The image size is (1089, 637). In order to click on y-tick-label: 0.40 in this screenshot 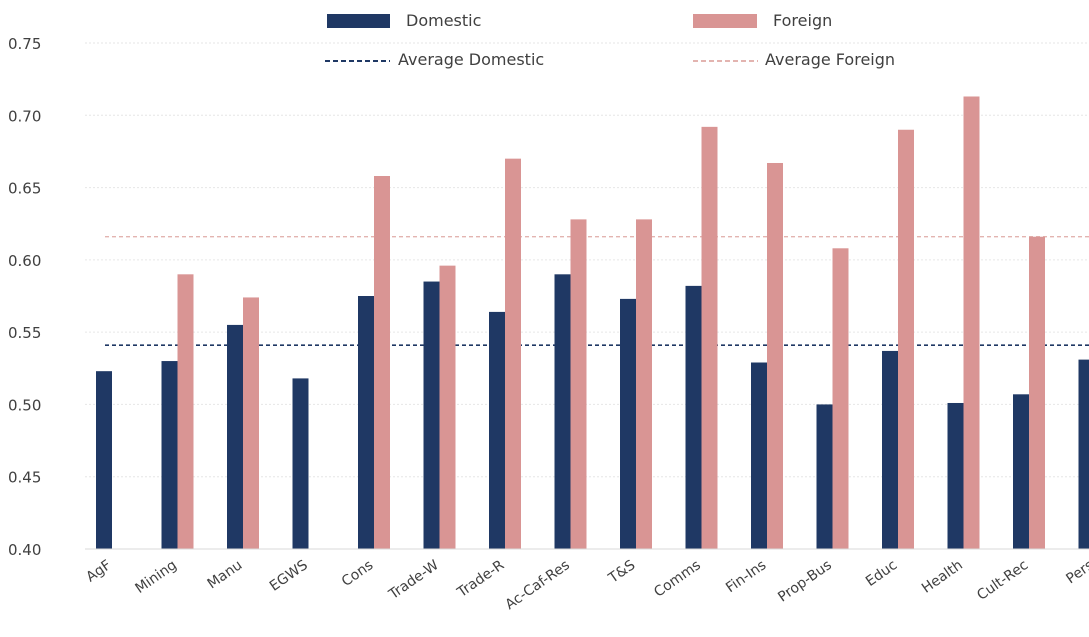, I will do `click(24, 550)`.